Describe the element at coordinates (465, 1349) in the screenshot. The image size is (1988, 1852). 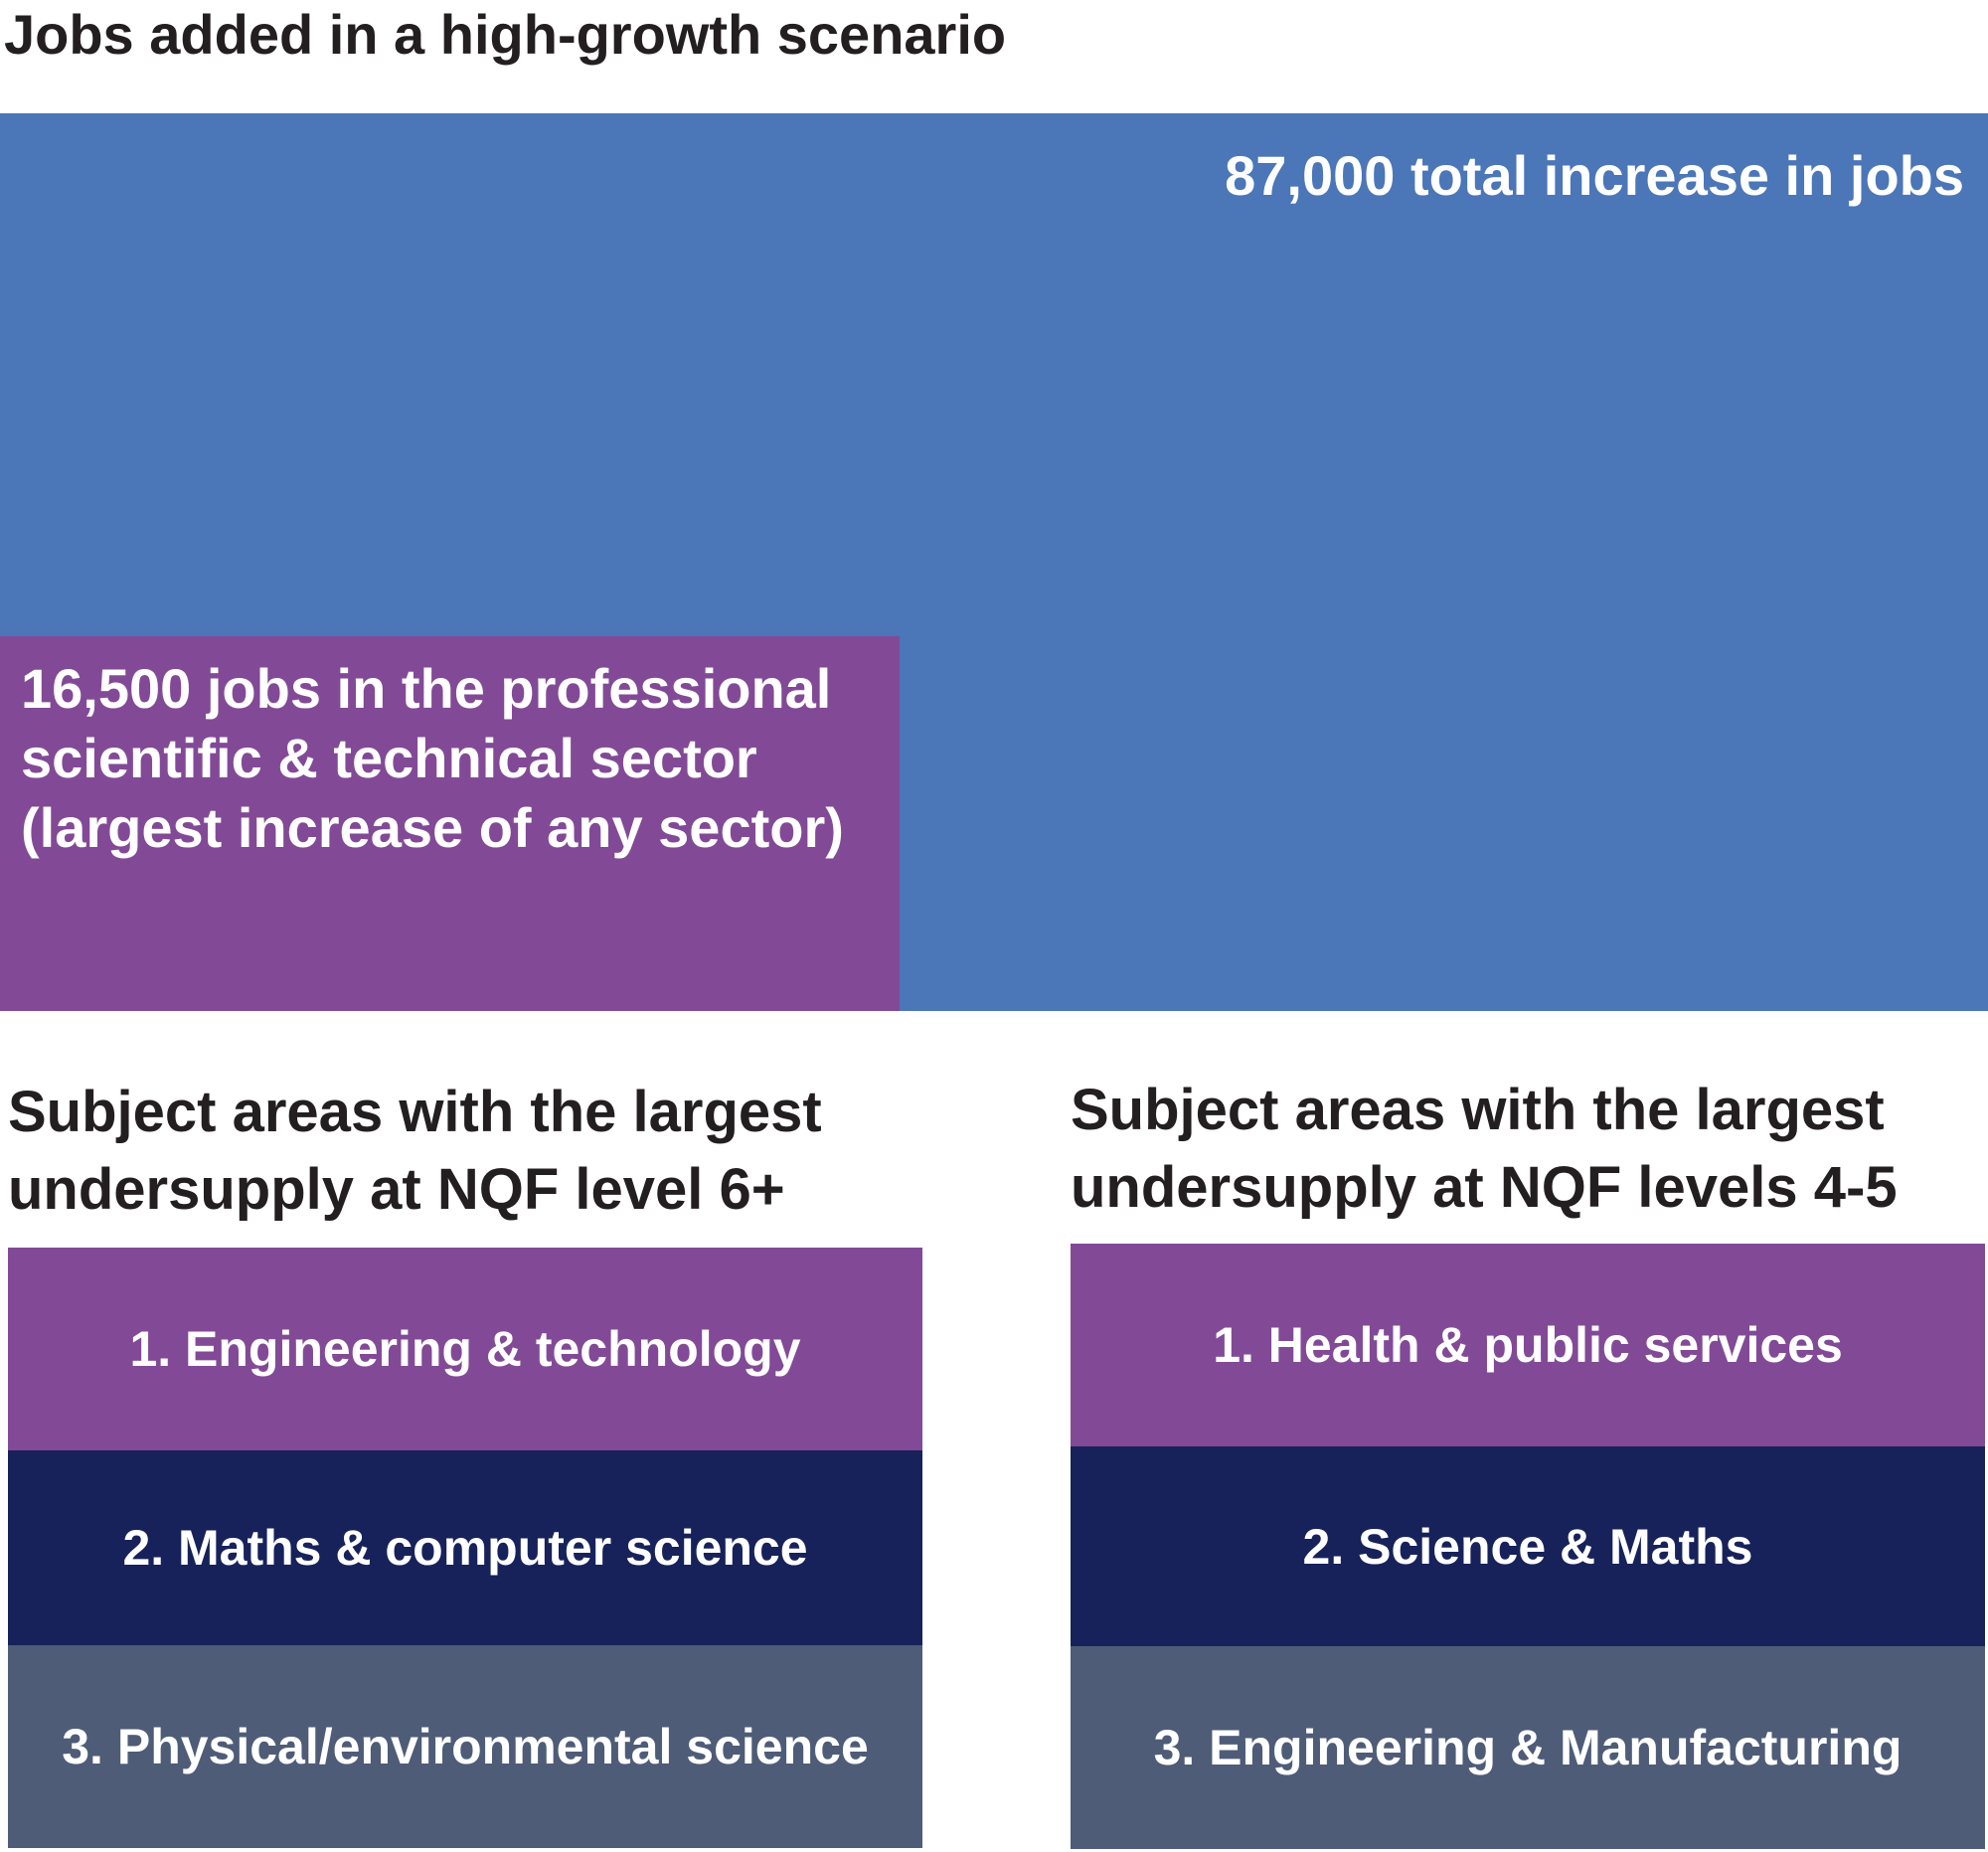
I see `nqf-6-item-1: 1. Engineering & technology` at that location.